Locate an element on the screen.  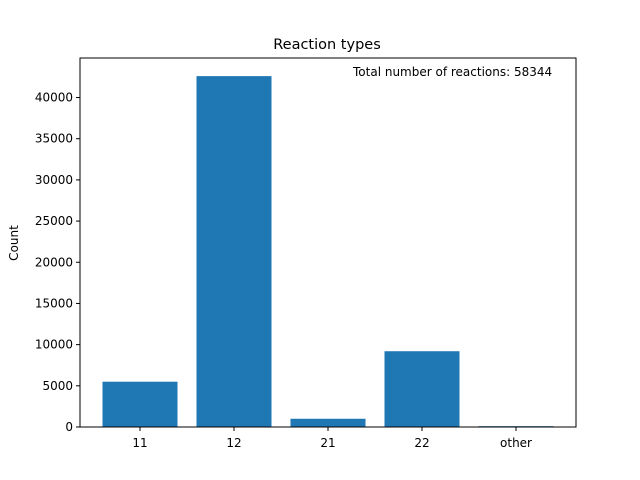
x-axis-ticks: 11 12 21 22 other is located at coordinates (332, 438).